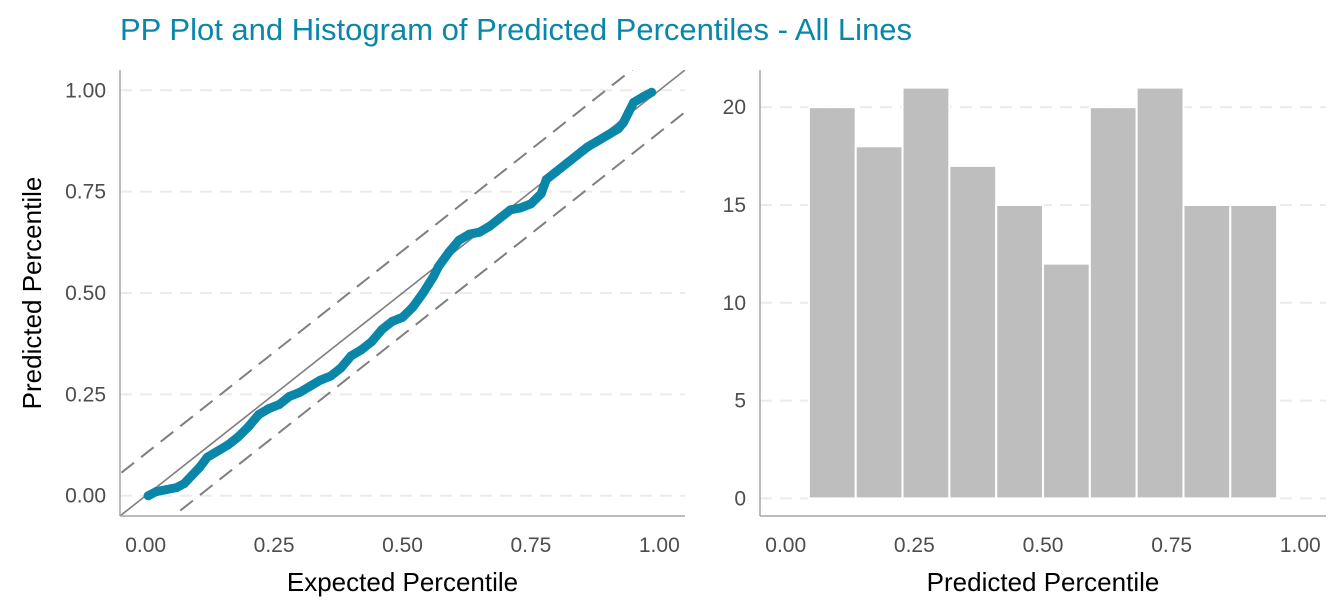 This screenshot has height=614, width=1344. I want to click on y-tick-label: 0, so click(740, 498).